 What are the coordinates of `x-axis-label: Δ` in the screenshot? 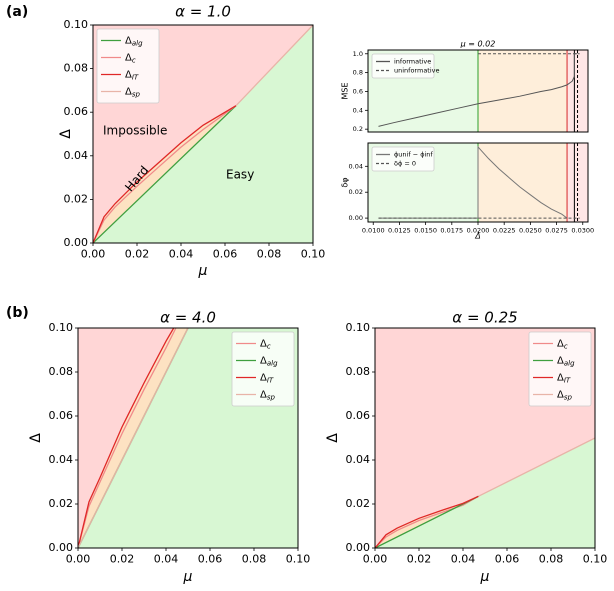 It's located at (477, 236).